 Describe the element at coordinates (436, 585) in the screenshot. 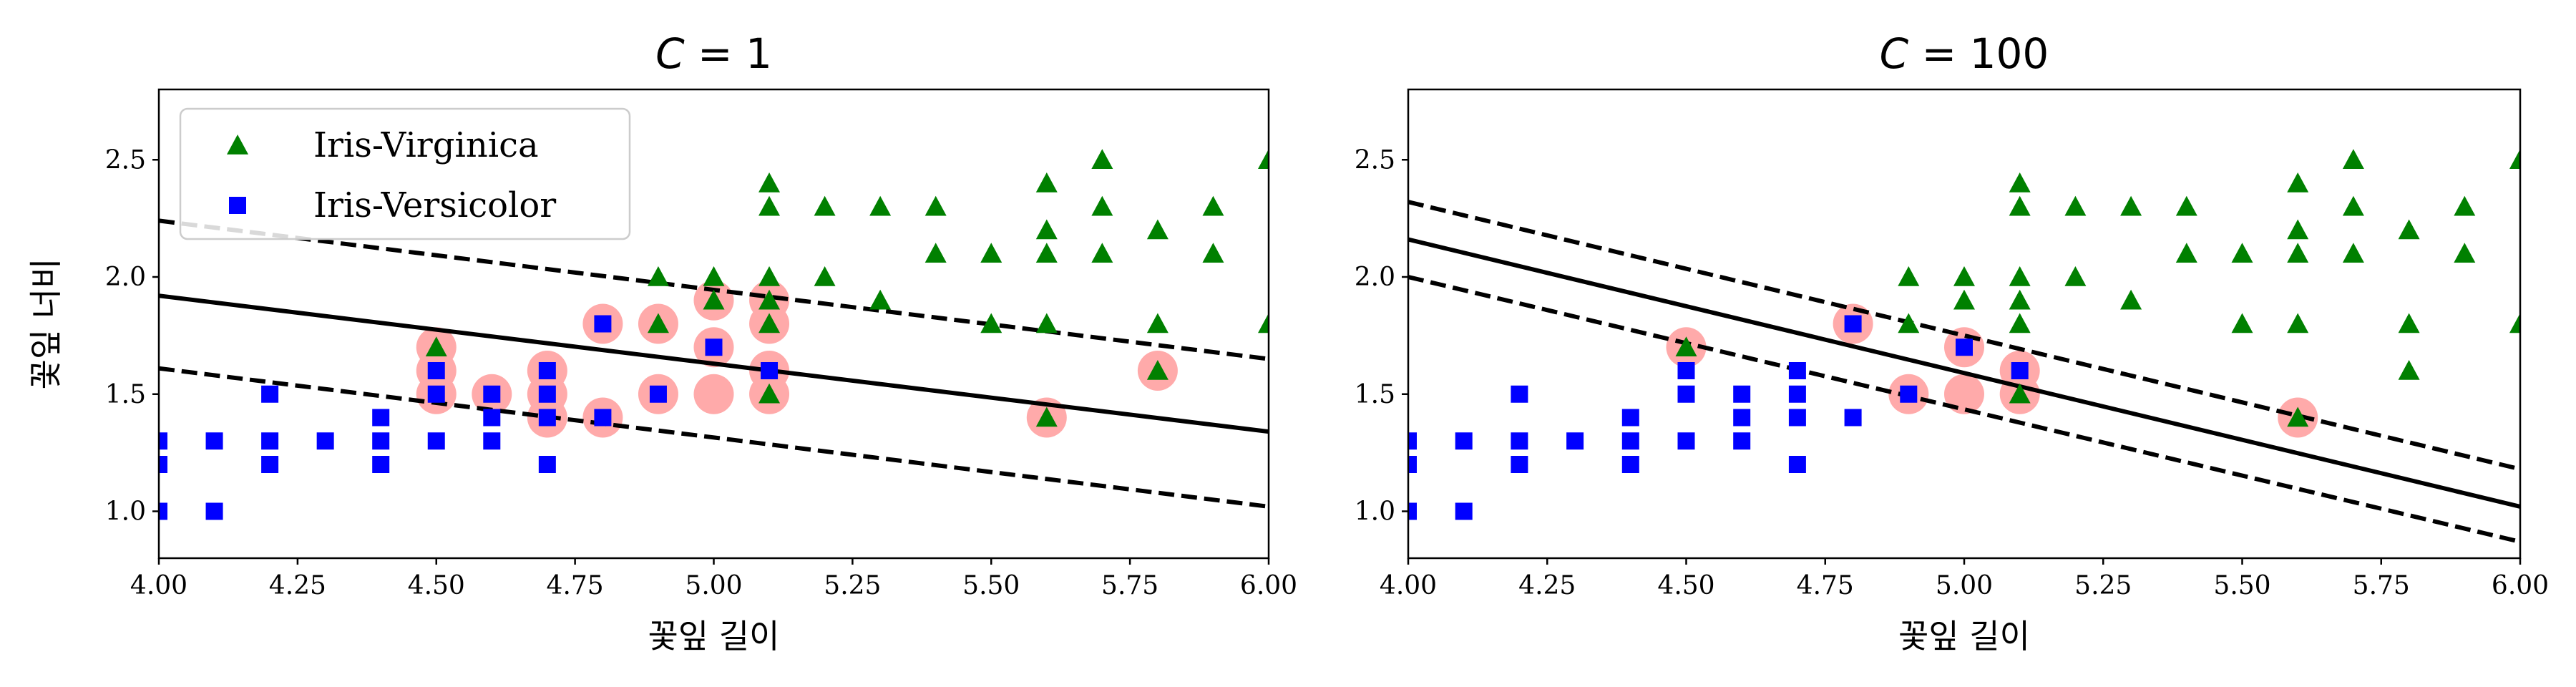

I see `x-tick-label: 4.50` at that location.